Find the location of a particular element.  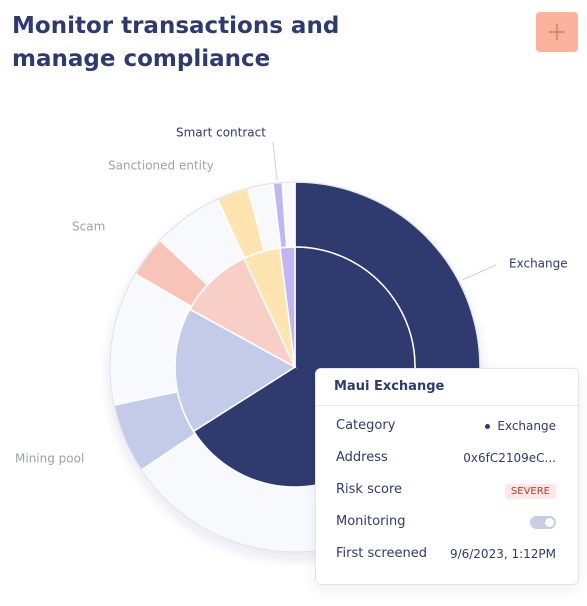

plus-icon is located at coordinates (557, 32).